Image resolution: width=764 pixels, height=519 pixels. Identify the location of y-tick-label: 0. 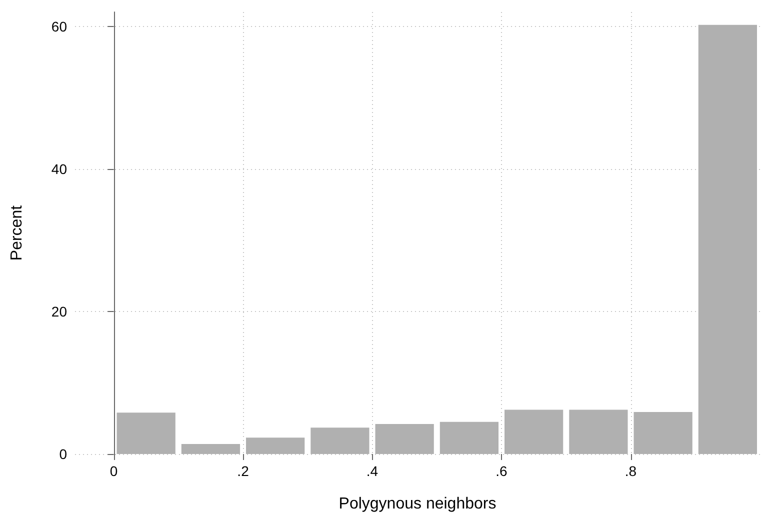
(63, 454).